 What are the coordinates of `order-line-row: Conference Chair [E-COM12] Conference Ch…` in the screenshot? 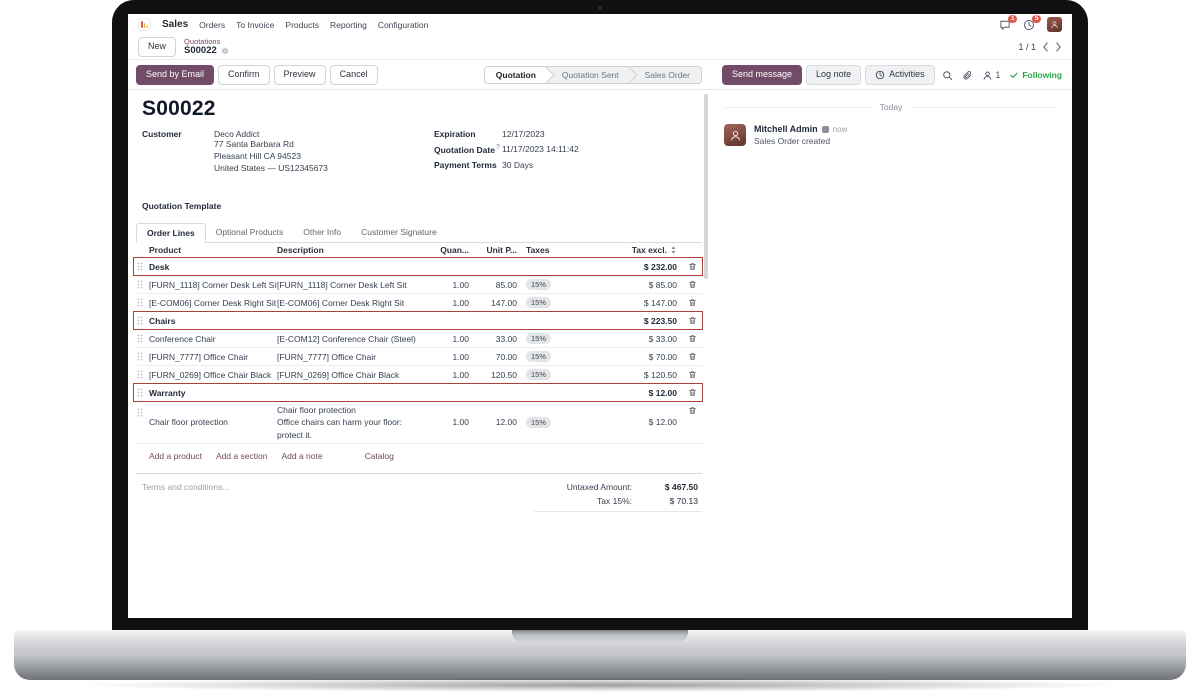 It's located at (419, 339).